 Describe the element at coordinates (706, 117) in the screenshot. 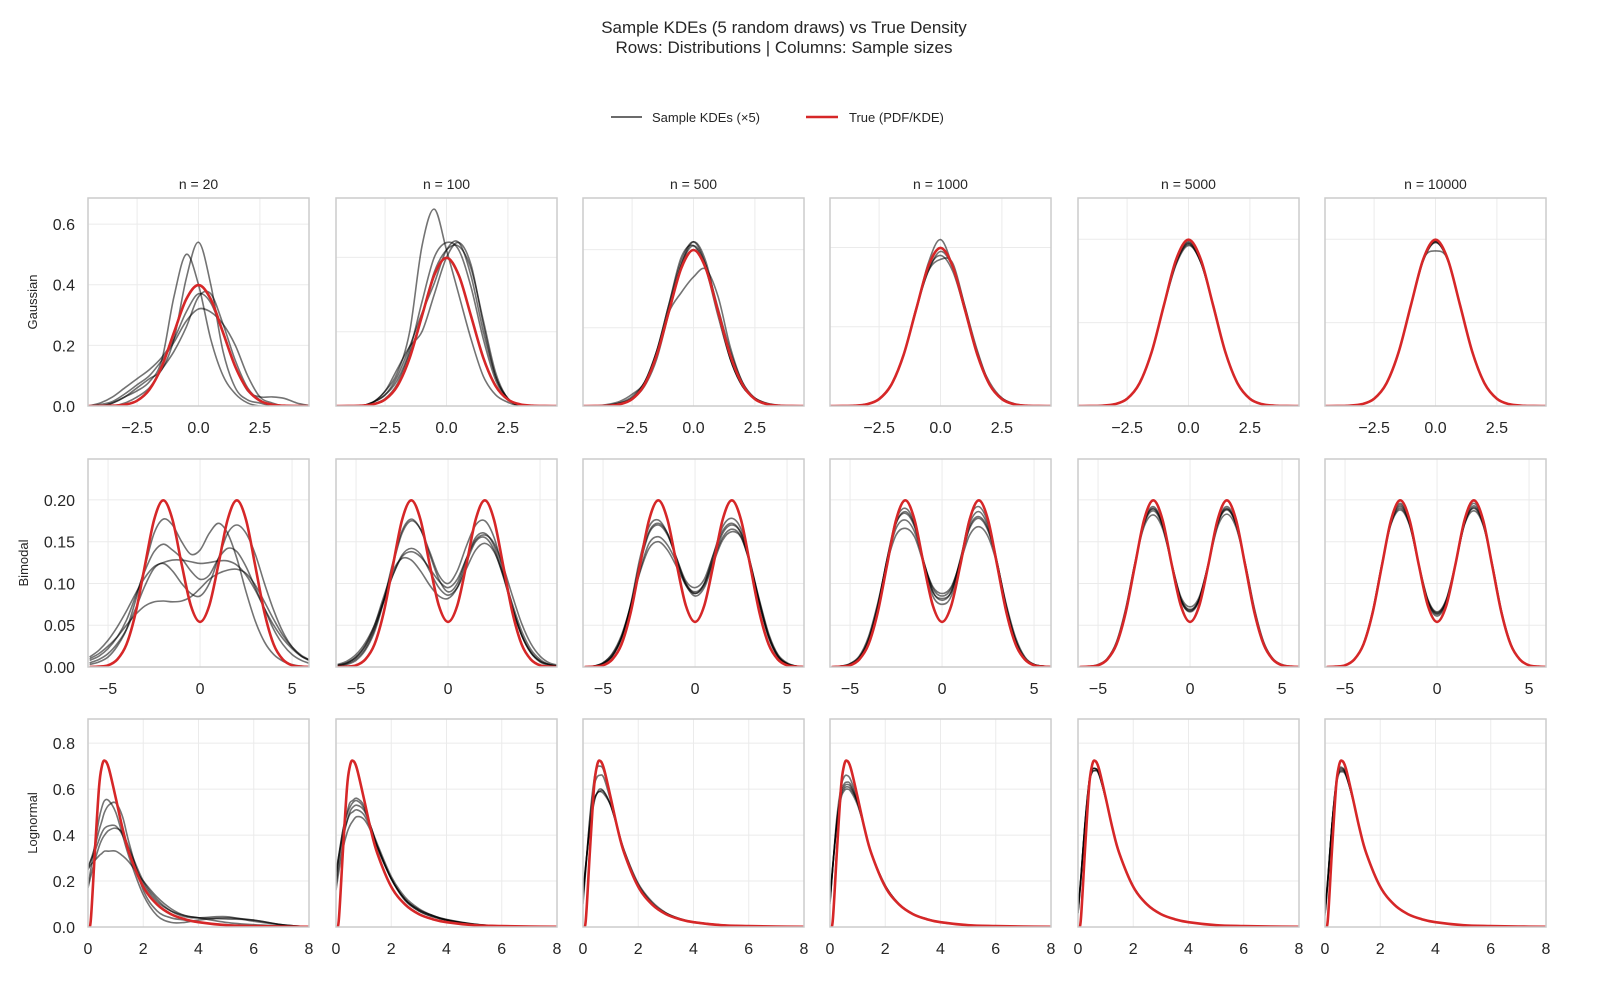

I see `legend-label-sample: Sample KDEs (×5)` at that location.